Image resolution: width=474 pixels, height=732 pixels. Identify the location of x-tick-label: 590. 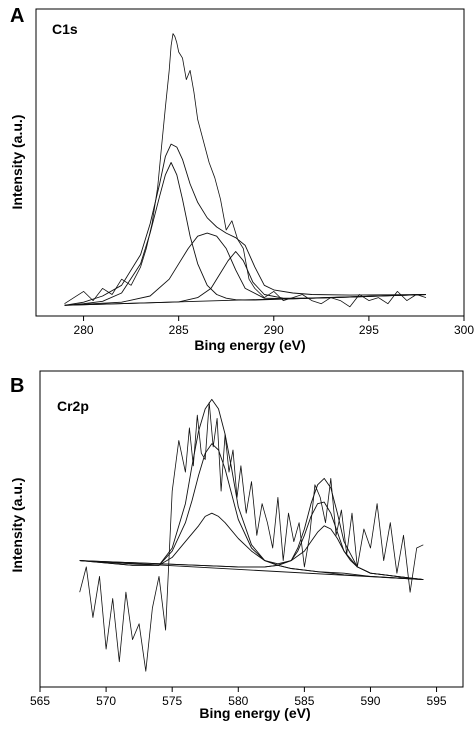
(370, 701).